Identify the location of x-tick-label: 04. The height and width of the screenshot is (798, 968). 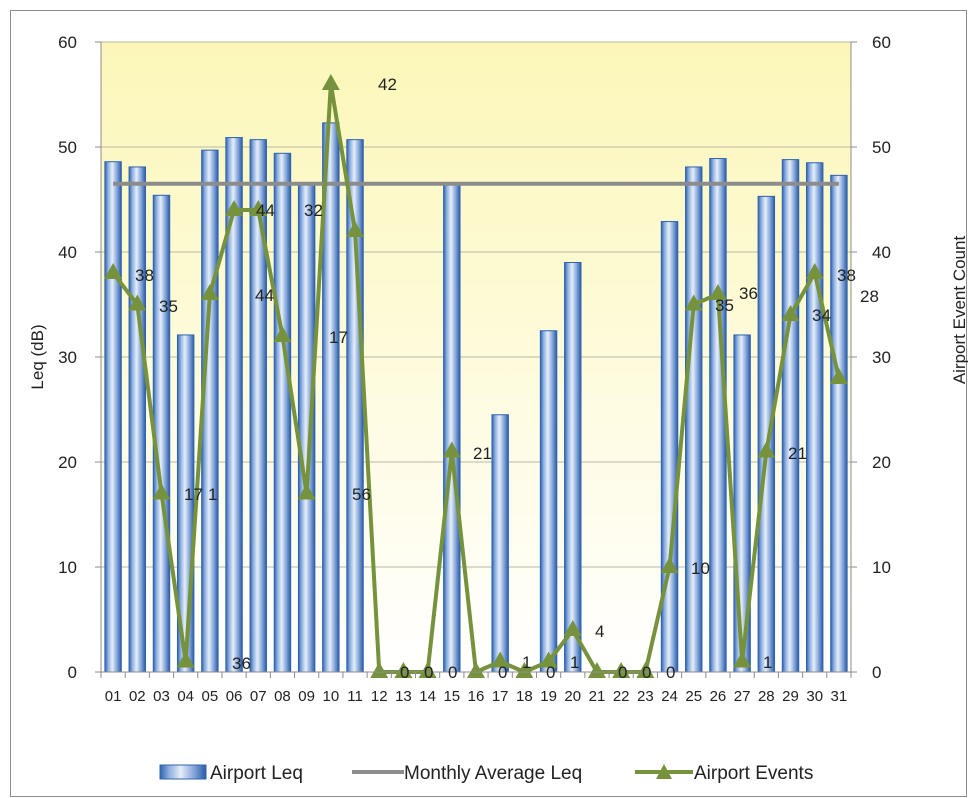
(185, 696).